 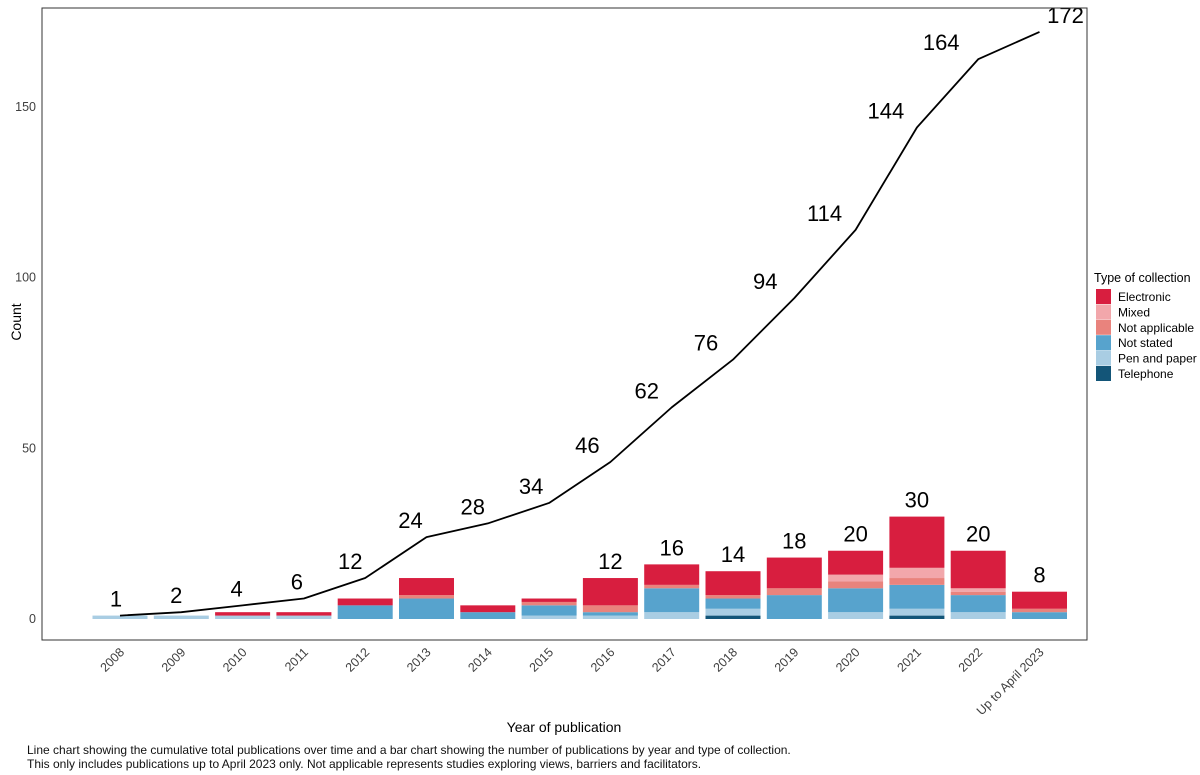 What do you see at coordinates (1039, 575) in the screenshot?
I see `bar-value-label: 8` at bounding box center [1039, 575].